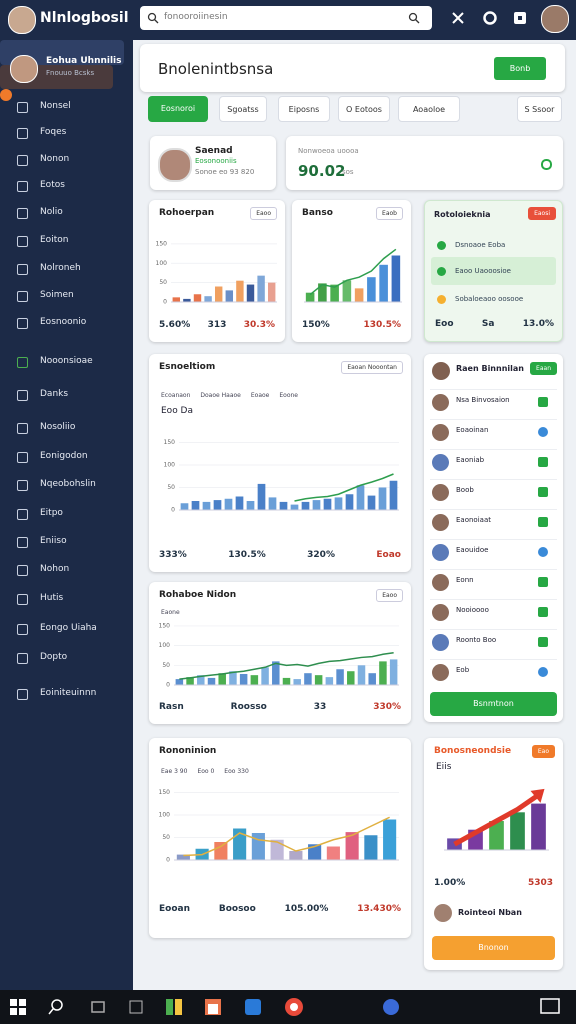 This screenshot has width=576, height=1024. What do you see at coordinates (58, 427) in the screenshot?
I see `menu-item: Nosoliio` at bounding box center [58, 427].